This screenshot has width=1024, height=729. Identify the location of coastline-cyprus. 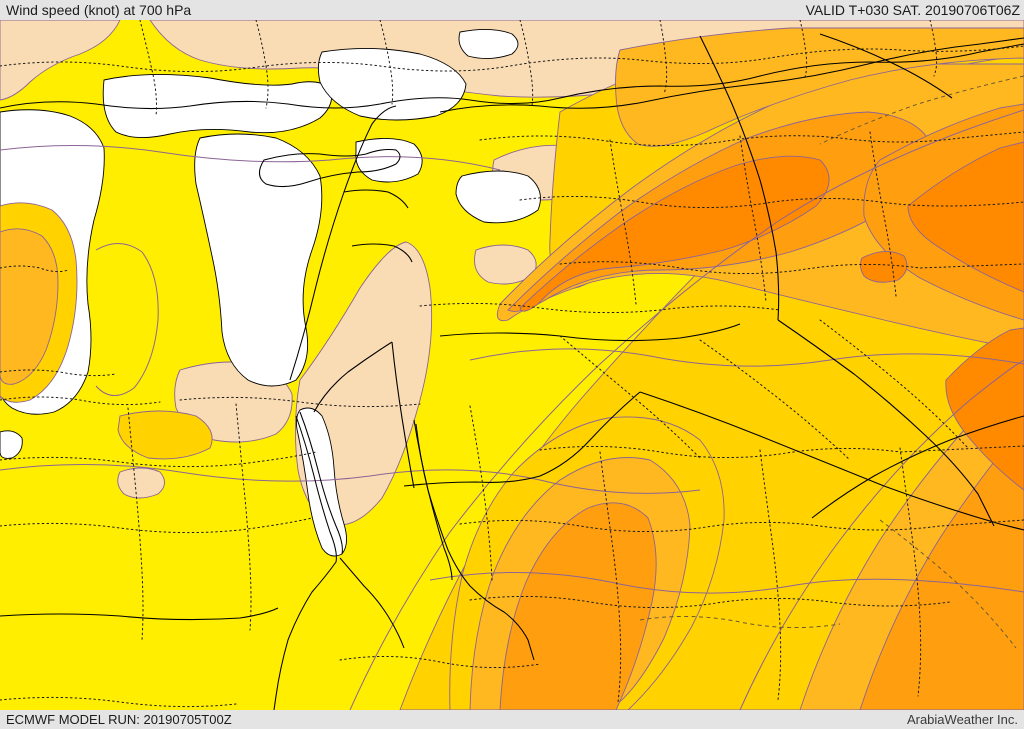
(329, 168).